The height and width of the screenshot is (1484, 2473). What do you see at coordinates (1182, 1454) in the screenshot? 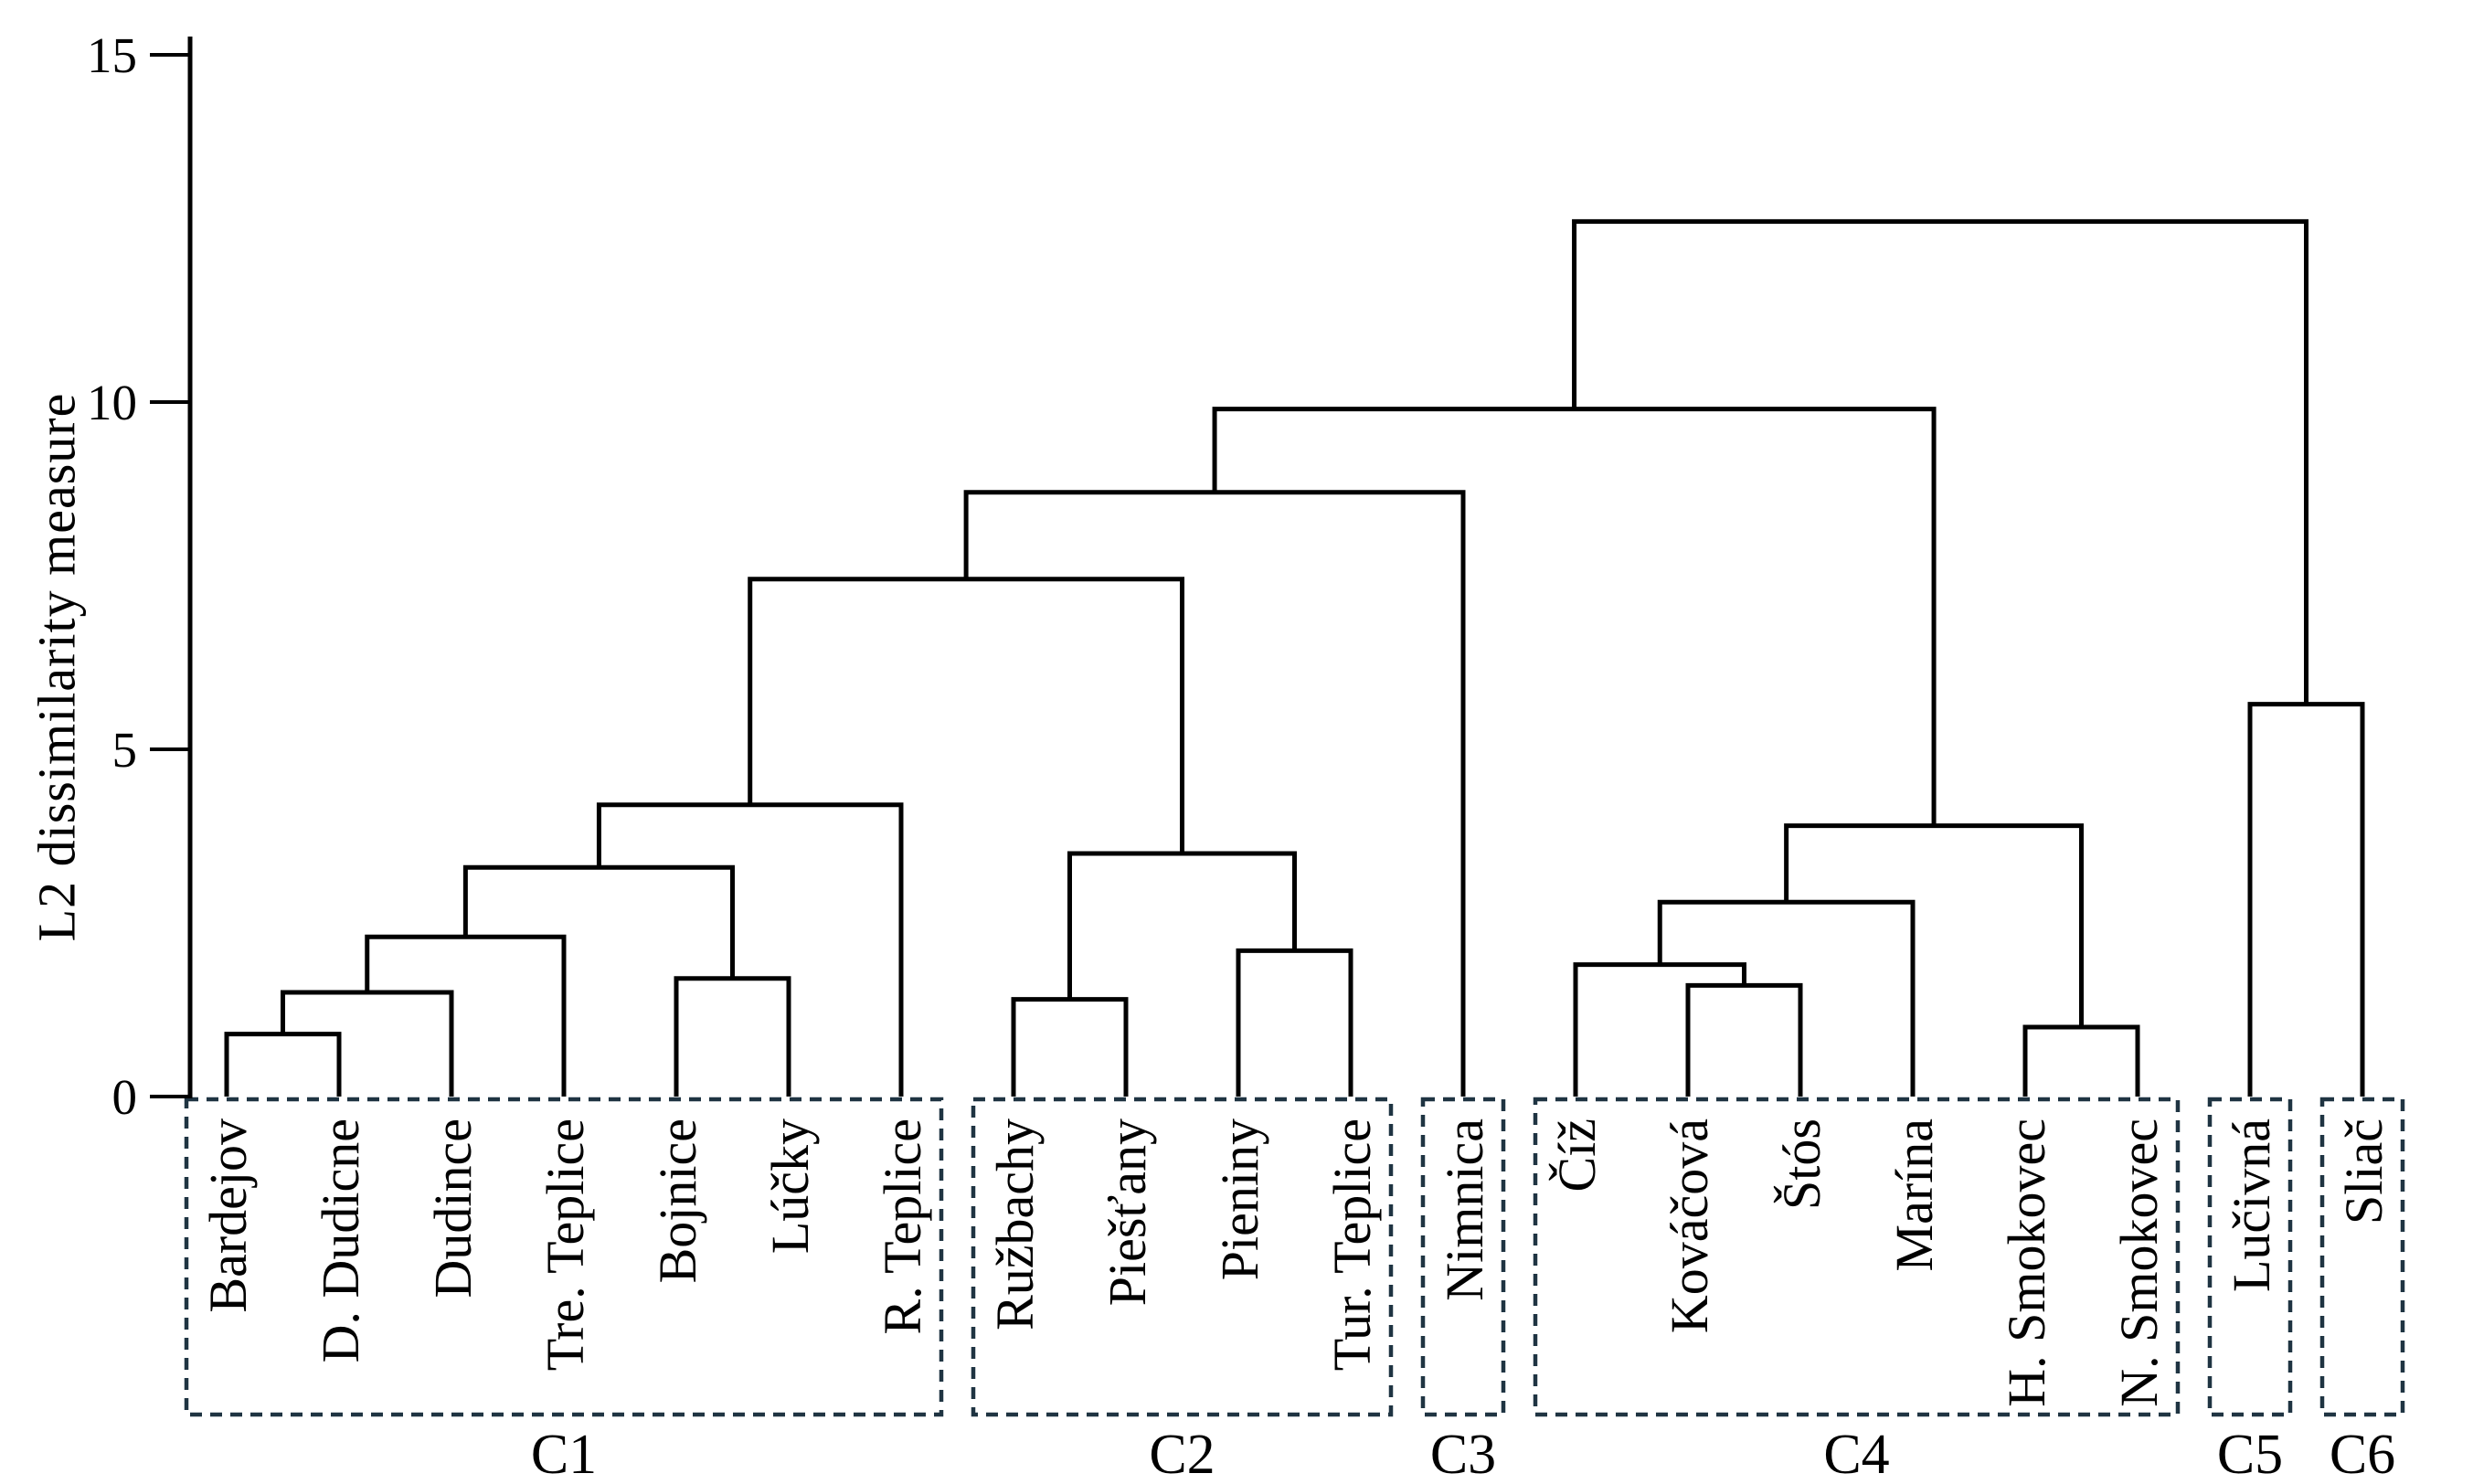
I see `cluster-label: C2` at bounding box center [1182, 1454].